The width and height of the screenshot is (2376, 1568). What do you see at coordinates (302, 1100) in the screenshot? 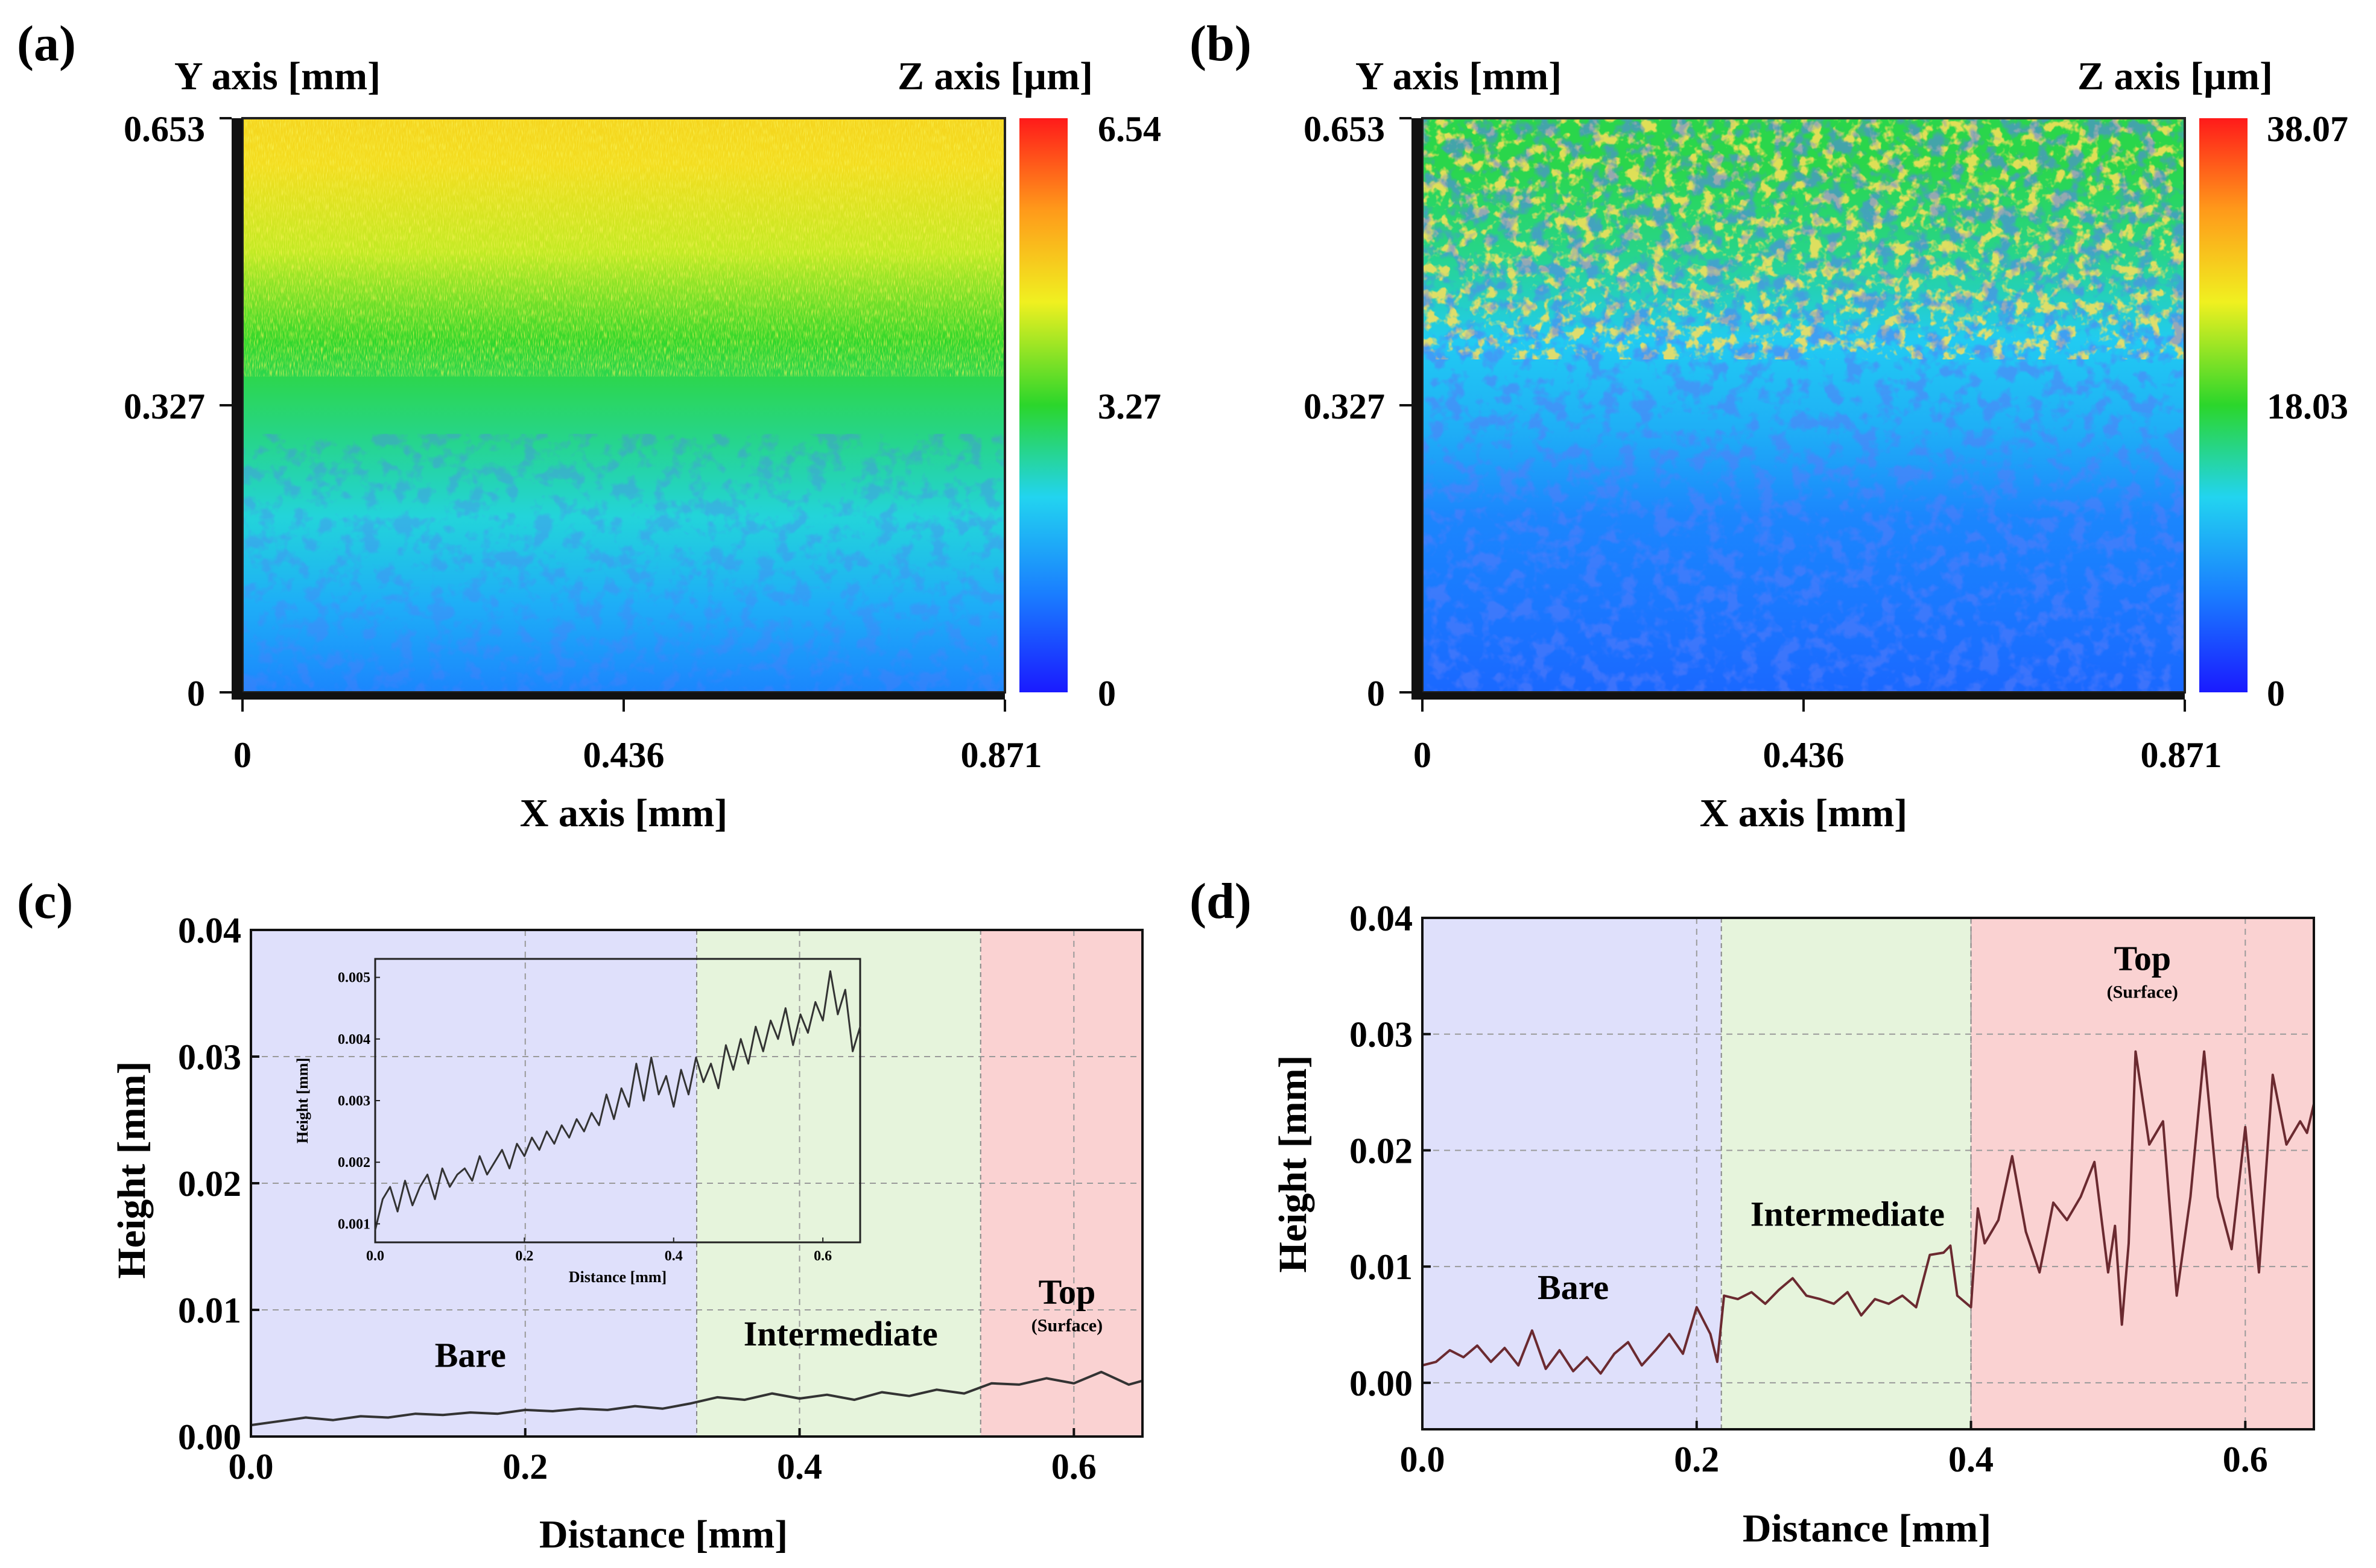
I see `inset-y-axis-title: Height [mm]` at bounding box center [302, 1100].